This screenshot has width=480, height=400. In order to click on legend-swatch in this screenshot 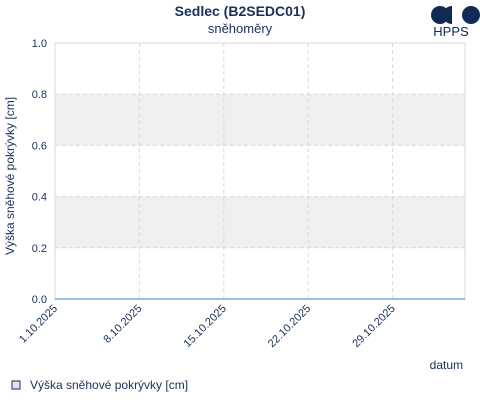, I will do `click(16, 385)`.